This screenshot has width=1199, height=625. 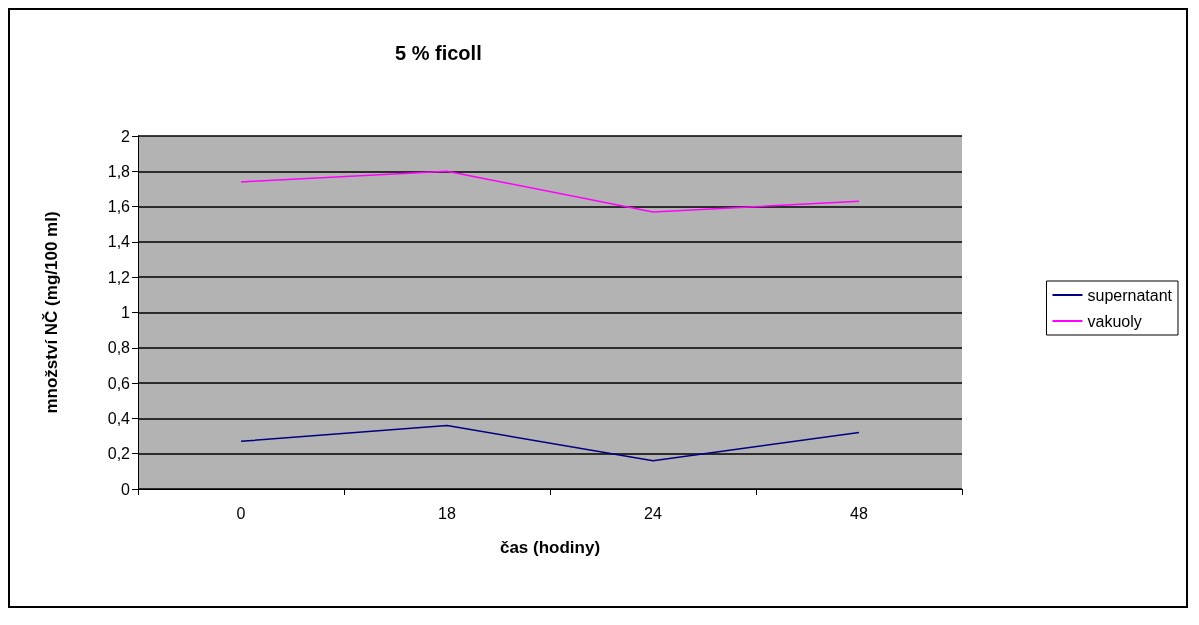 What do you see at coordinates (126, 489) in the screenshot?
I see `y-tick-label: 0` at bounding box center [126, 489].